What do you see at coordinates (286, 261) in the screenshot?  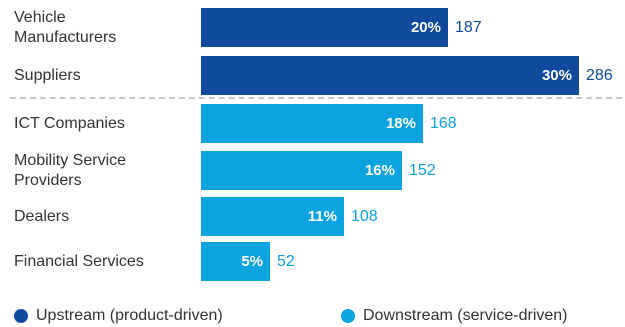 I see `value-label: 52` at bounding box center [286, 261].